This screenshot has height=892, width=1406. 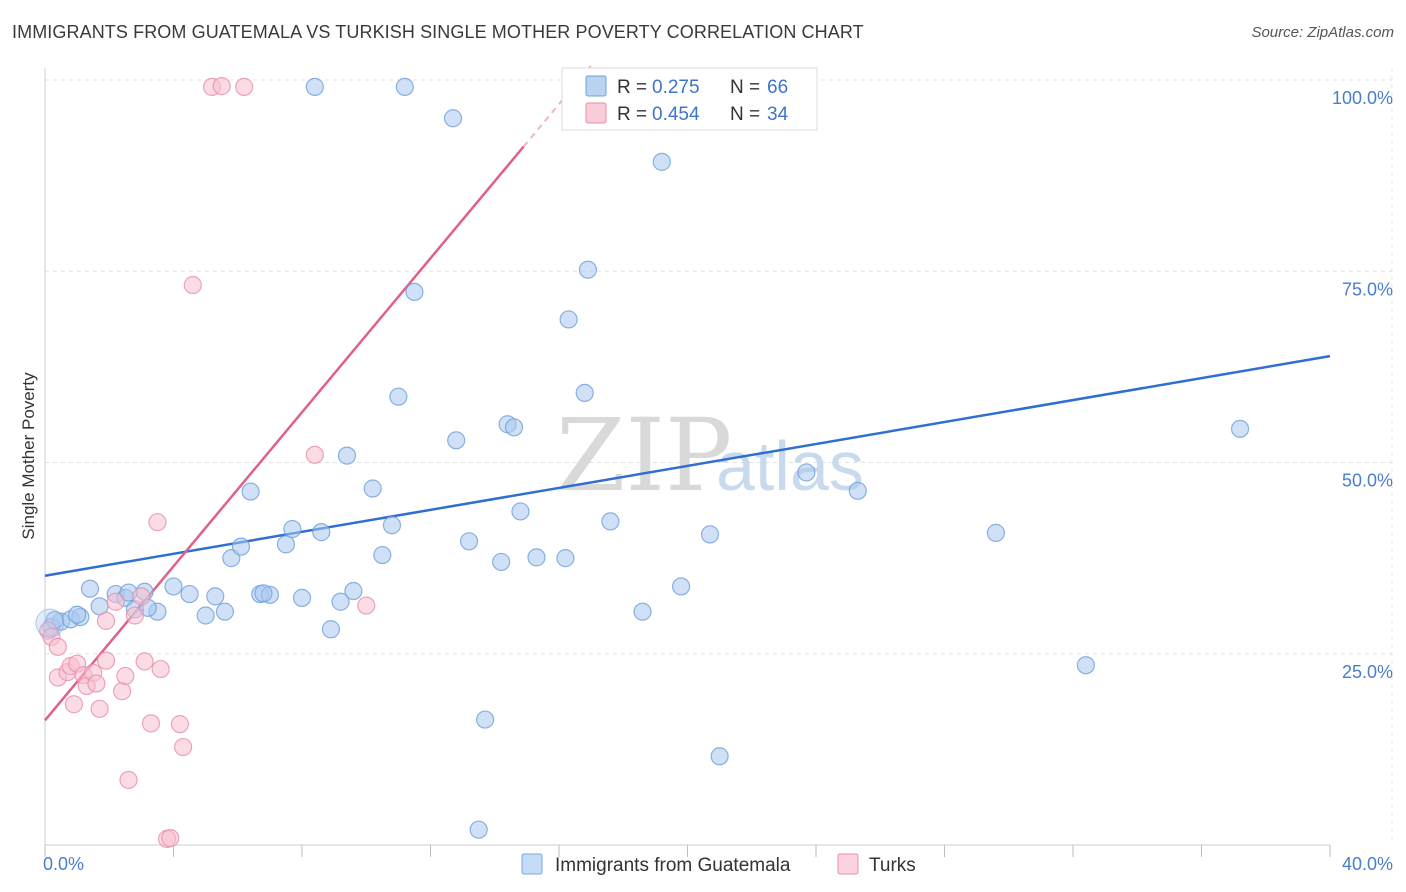 I want to click on x-tick-label: 40.0%, so click(x=1367, y=864).